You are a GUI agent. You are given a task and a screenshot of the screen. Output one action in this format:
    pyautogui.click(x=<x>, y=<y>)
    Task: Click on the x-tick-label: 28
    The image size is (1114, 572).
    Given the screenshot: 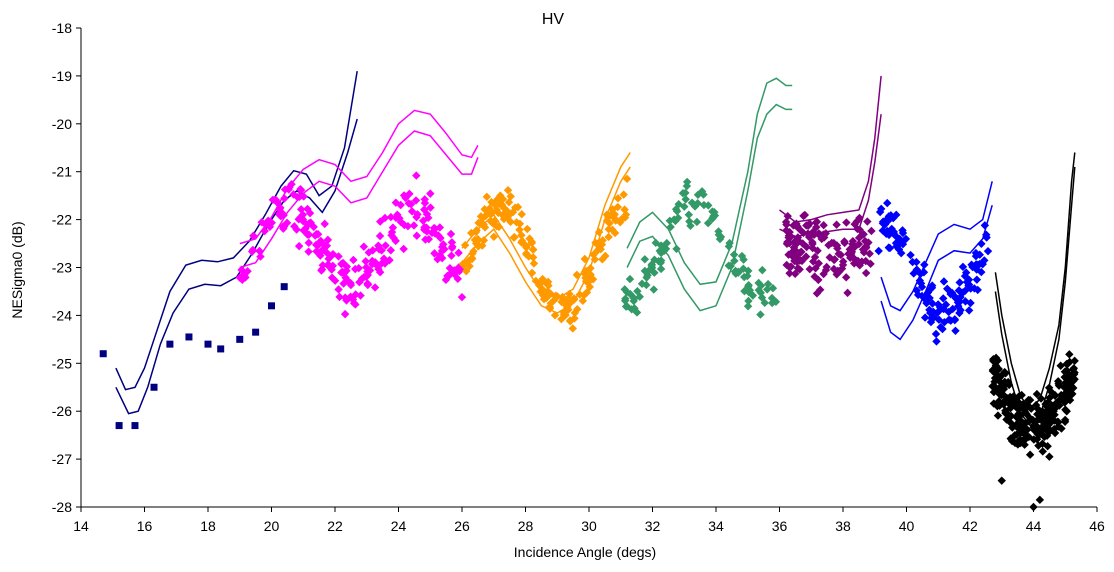 What is the action you would take?
    pyautogui.click(x=526, y=526)
    